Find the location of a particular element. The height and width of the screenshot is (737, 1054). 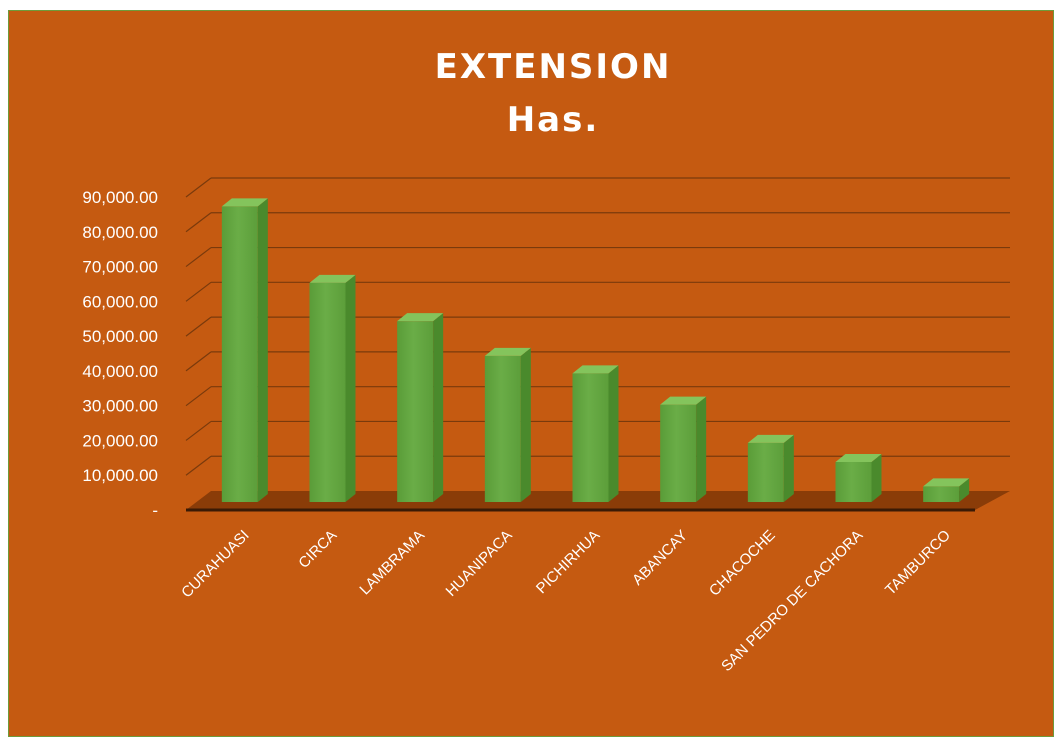

x-tick-label: LAMBRAMA is located at coordinates (392, 563).